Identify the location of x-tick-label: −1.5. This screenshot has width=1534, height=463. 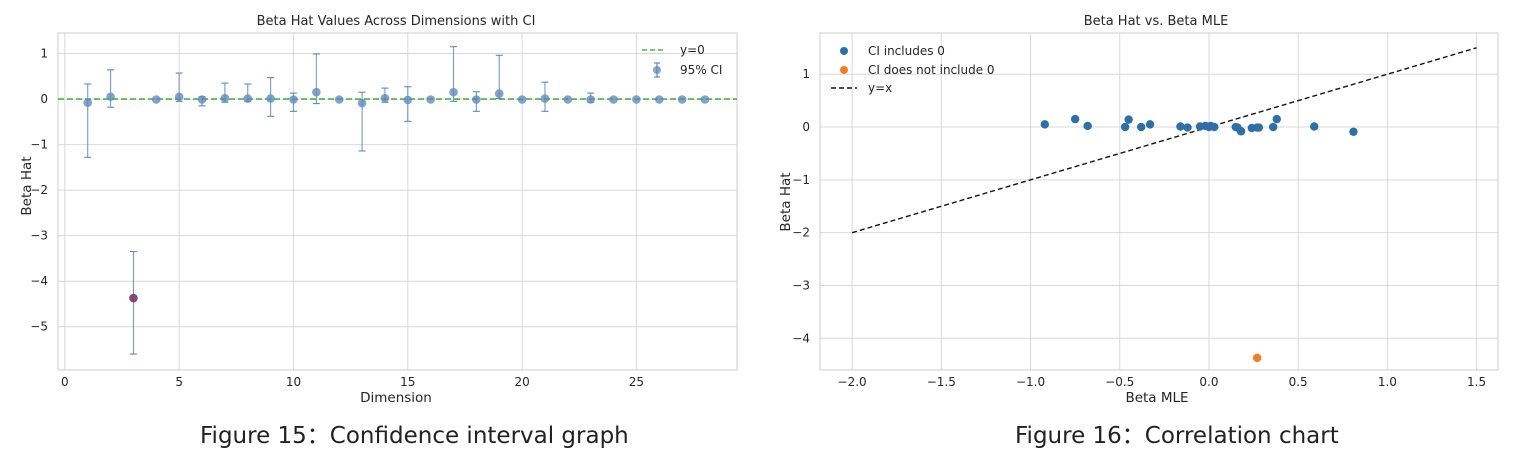
(941, 382).